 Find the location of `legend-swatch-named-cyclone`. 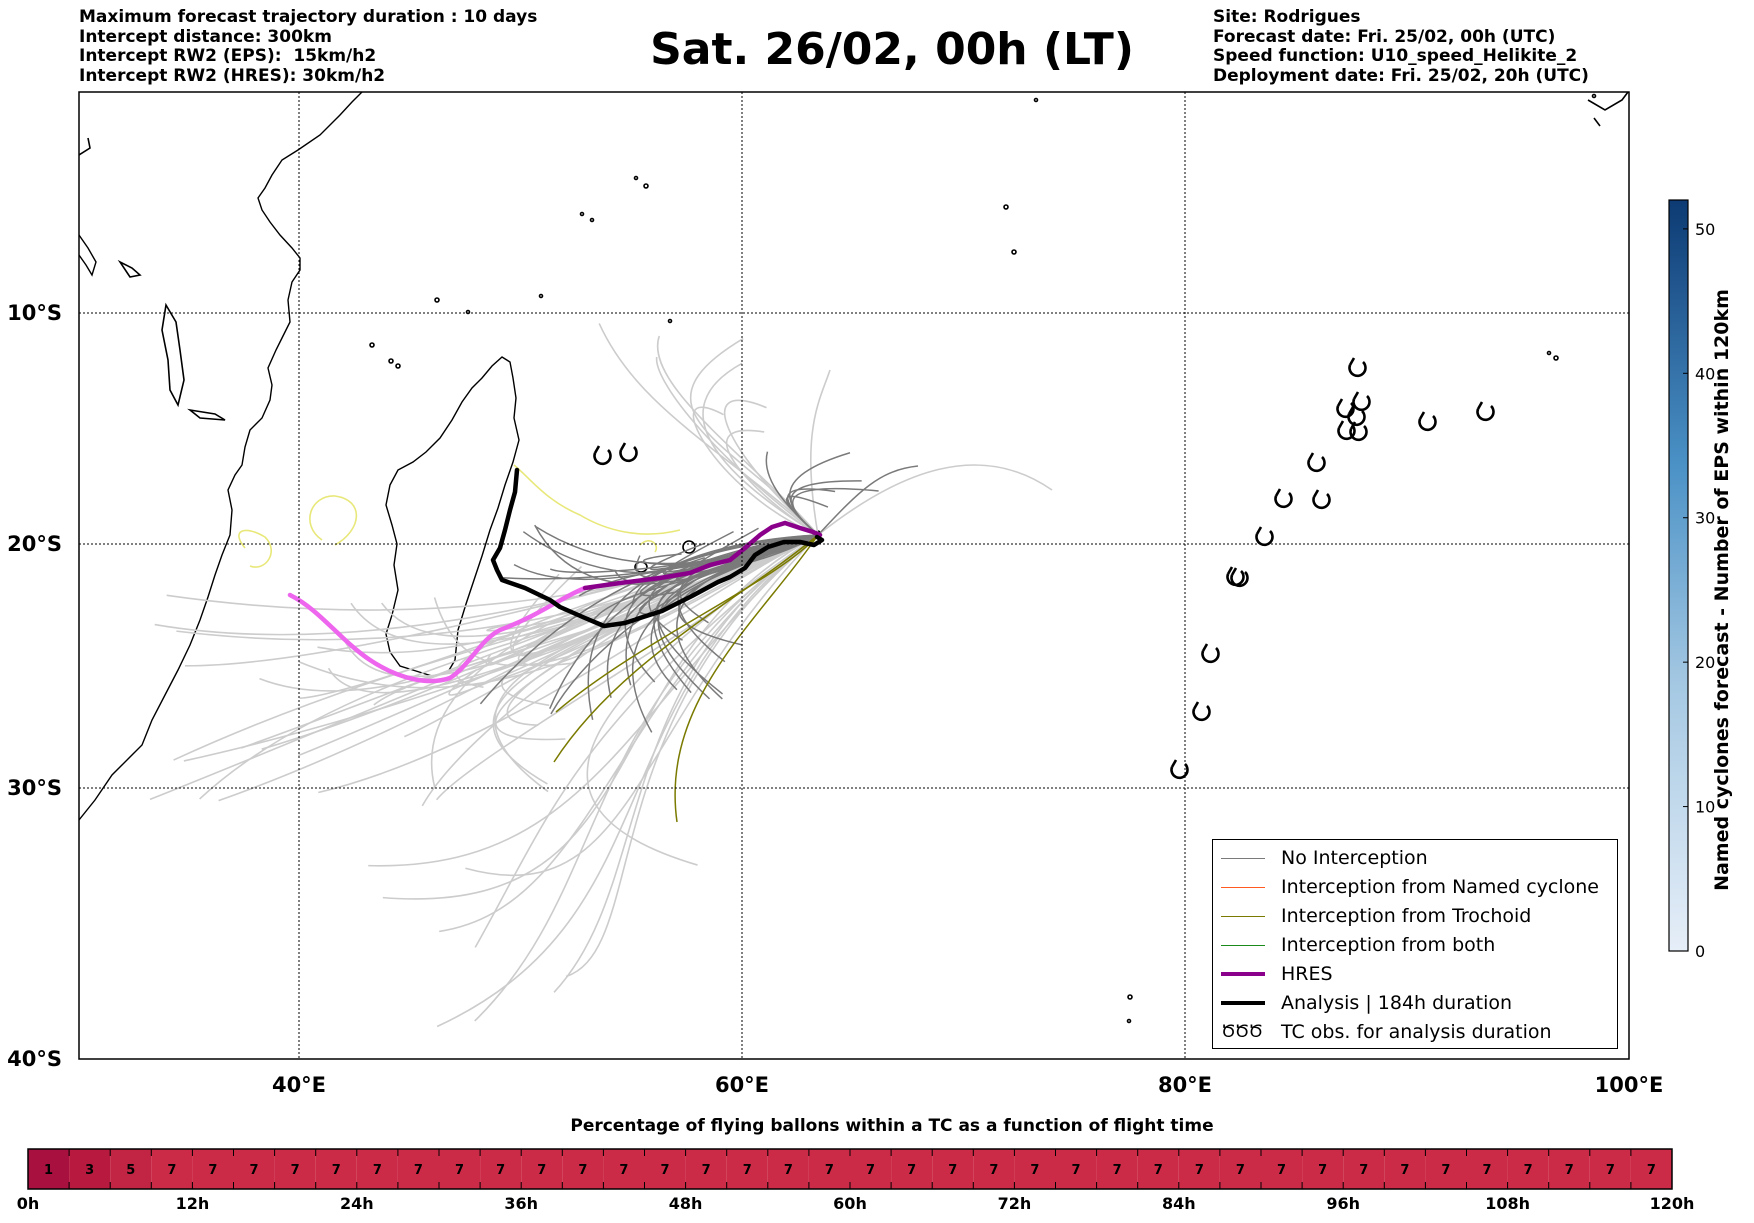

legend-swatch-named-cyclone is located at coordinates (1243, 887).